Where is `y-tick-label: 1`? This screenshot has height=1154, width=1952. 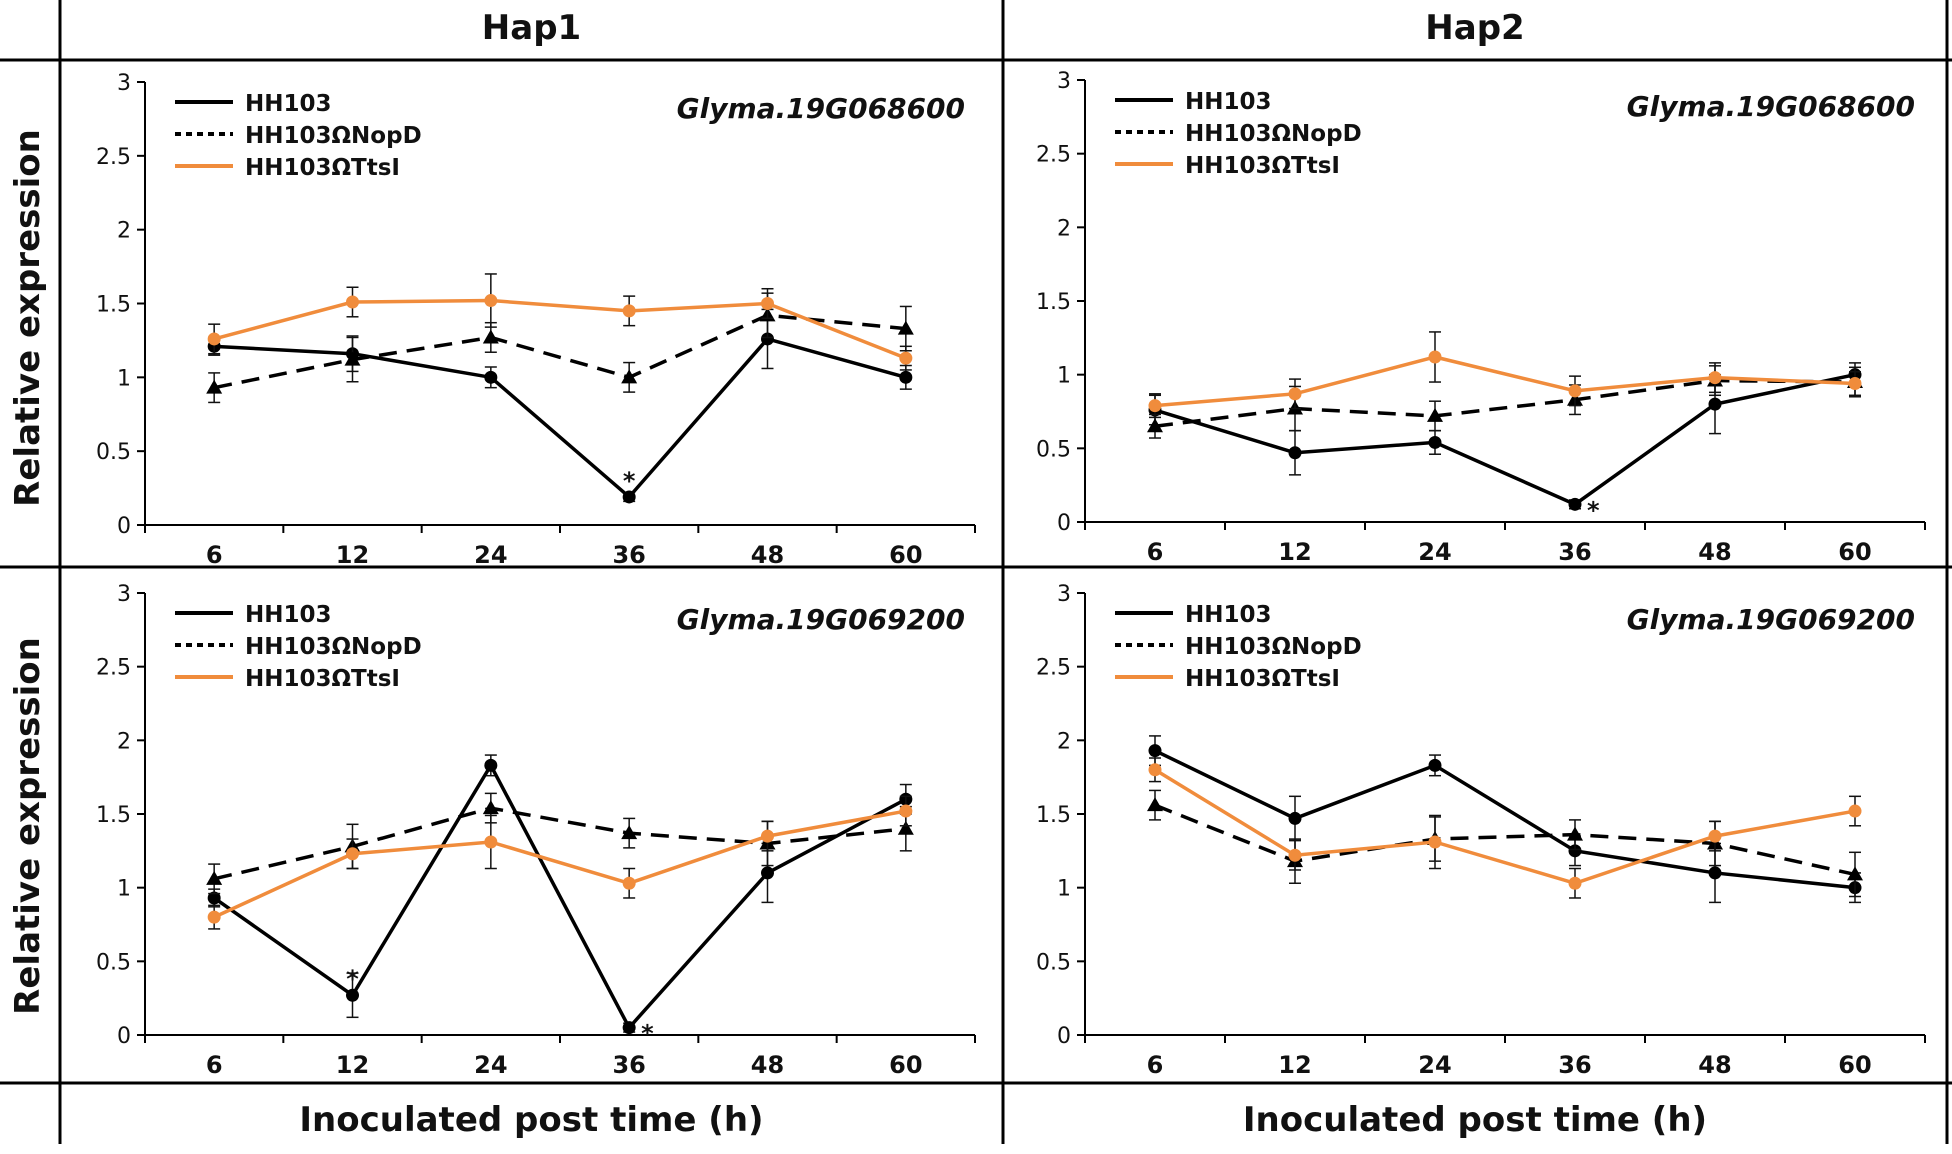
y-tick-label: 1 is located at coordinates (124, 378).